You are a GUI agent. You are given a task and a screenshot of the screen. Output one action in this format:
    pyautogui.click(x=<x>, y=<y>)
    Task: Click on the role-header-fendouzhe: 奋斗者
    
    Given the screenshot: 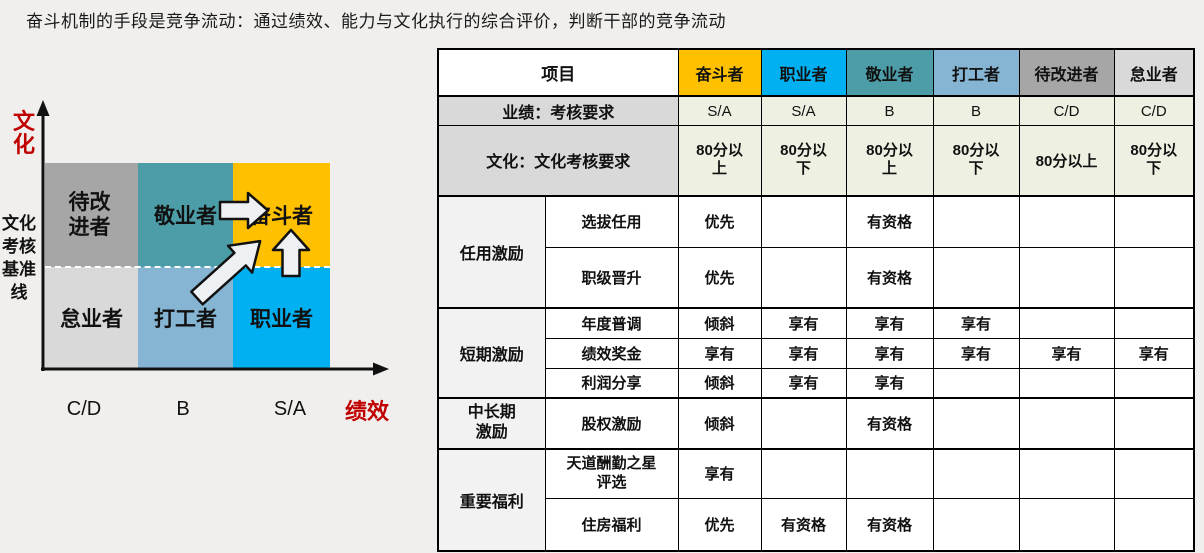 What is the action you would take?
    pyautogui.click(x=719, y=72)
    